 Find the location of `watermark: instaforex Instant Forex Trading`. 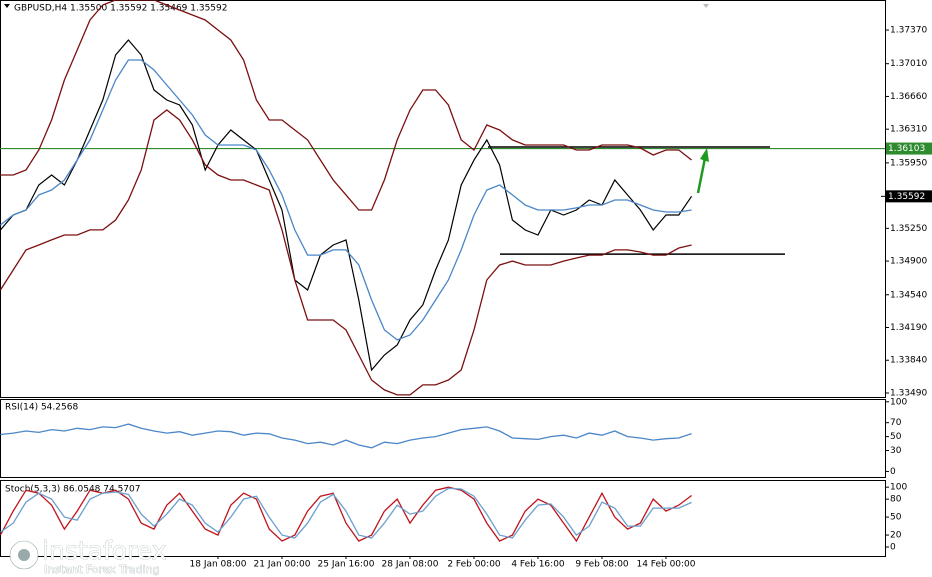

watermark: instaforex Instant Forex Trading is located at coordinates (88, 556).